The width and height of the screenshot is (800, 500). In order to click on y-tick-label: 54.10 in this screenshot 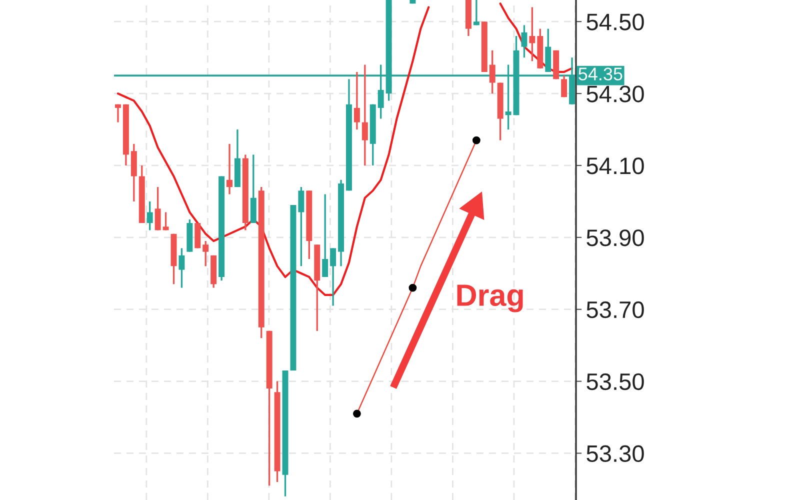, I will do `click(615, 166)`.